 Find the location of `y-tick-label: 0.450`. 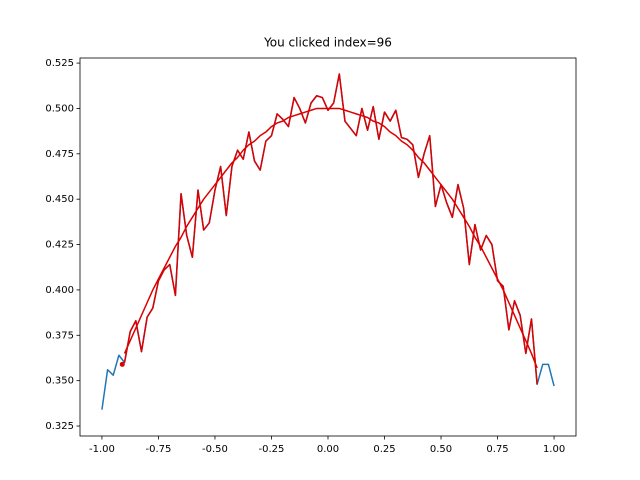

y-tick-label: 0.450 is located at coordinates (59, 199).